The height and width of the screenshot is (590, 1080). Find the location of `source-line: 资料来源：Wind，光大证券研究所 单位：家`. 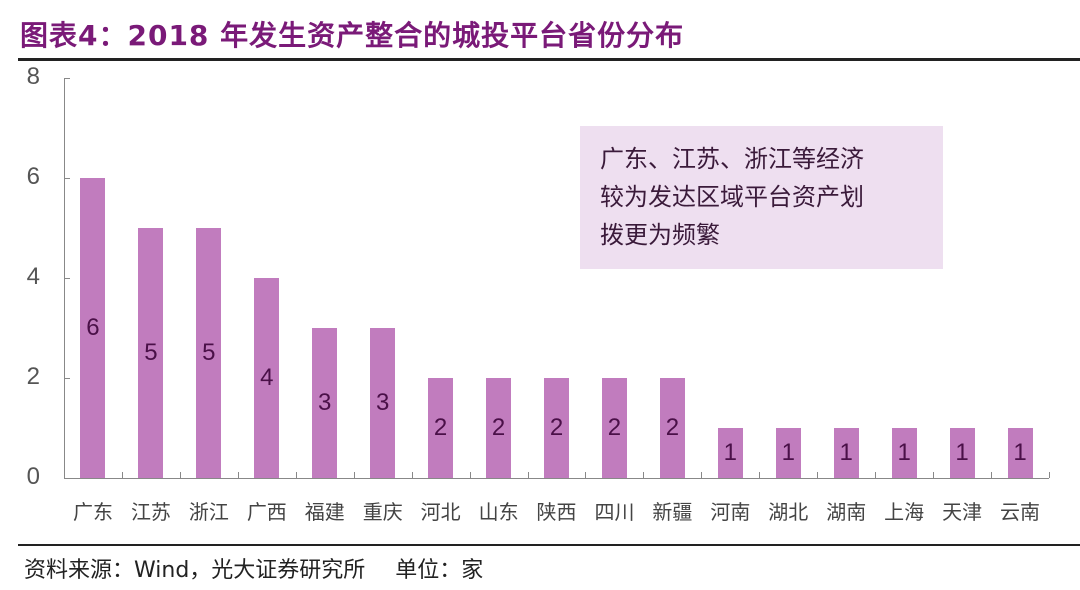

source-line: 资料来源：Wind，光大证券研究所 单位：家 is located at coordinates (253, 568).